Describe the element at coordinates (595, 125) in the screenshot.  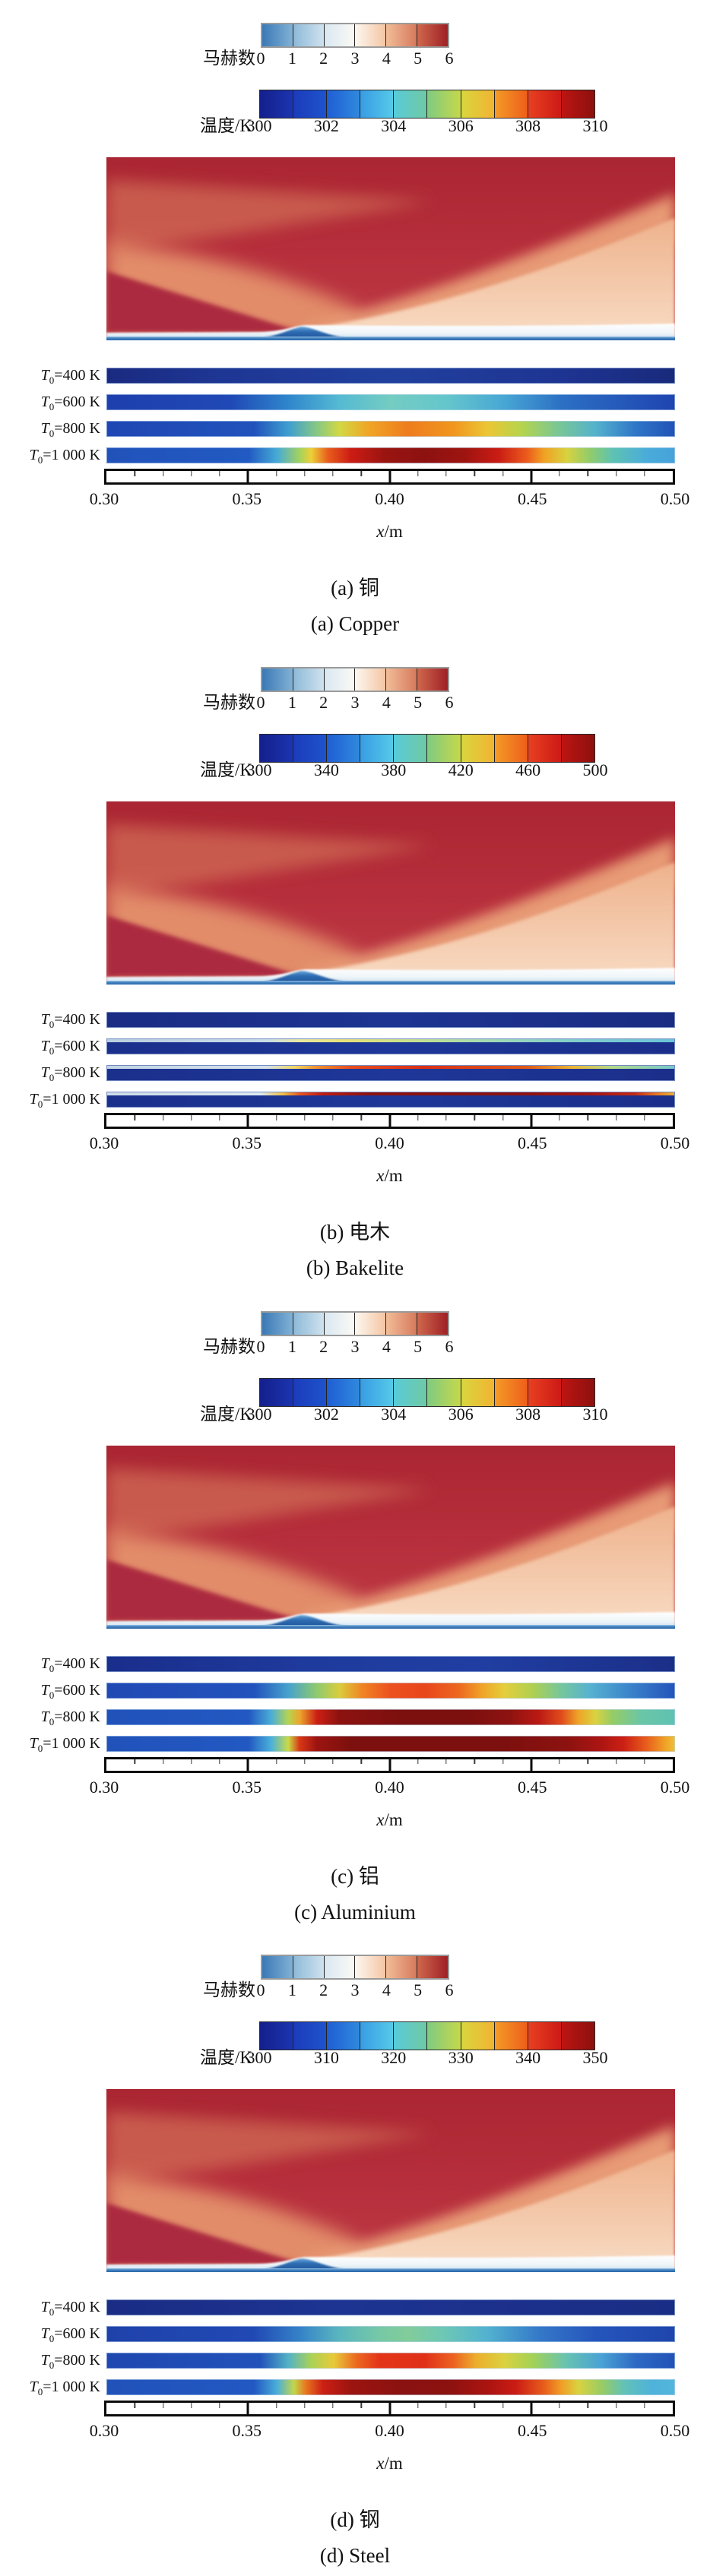
I see `temperature-tick-label: 310` at that location.